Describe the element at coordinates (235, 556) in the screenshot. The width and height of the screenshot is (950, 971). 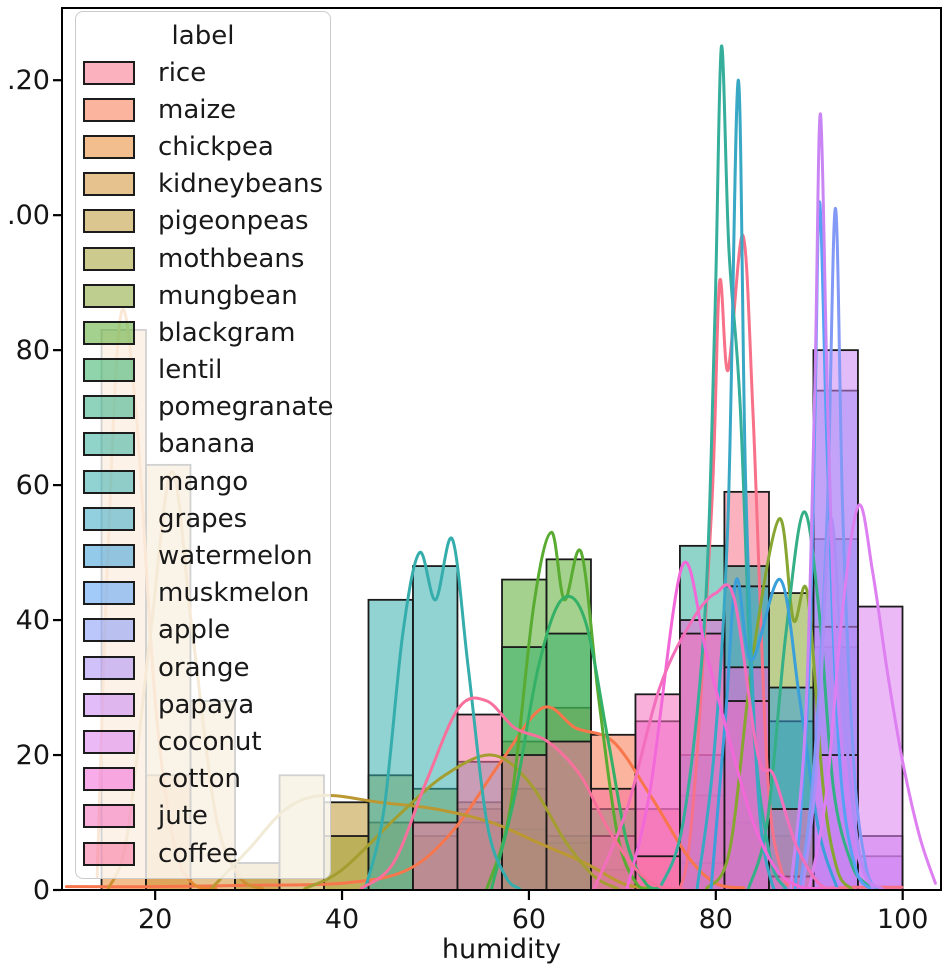
I see `legend-label-watermelon: watermelon` at that location.